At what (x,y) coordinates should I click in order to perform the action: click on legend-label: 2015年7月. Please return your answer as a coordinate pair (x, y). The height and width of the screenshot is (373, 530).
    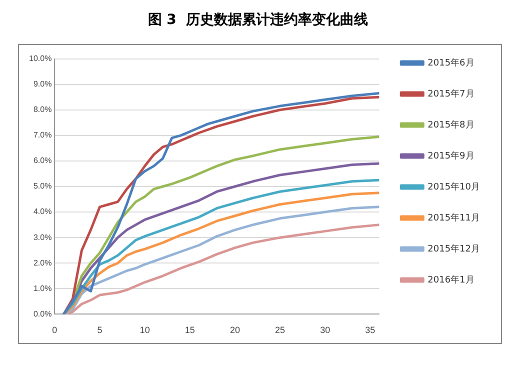
    Looking at the image, I should click on (451, 94).